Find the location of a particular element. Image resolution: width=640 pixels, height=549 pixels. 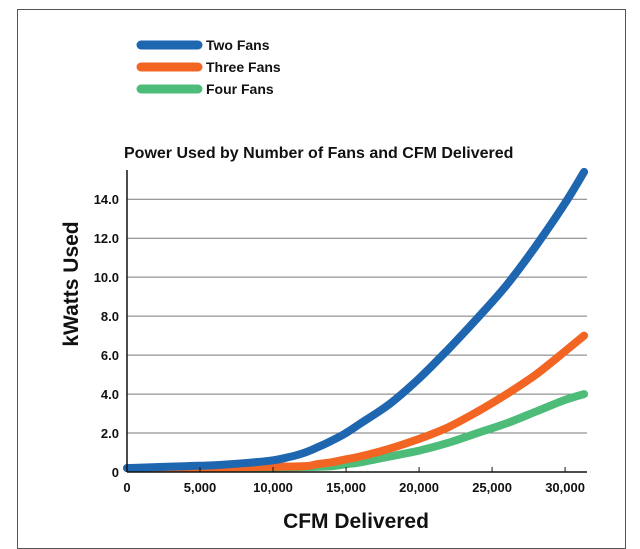

x-tick-label: 0 is located at coordinates (126, 487).